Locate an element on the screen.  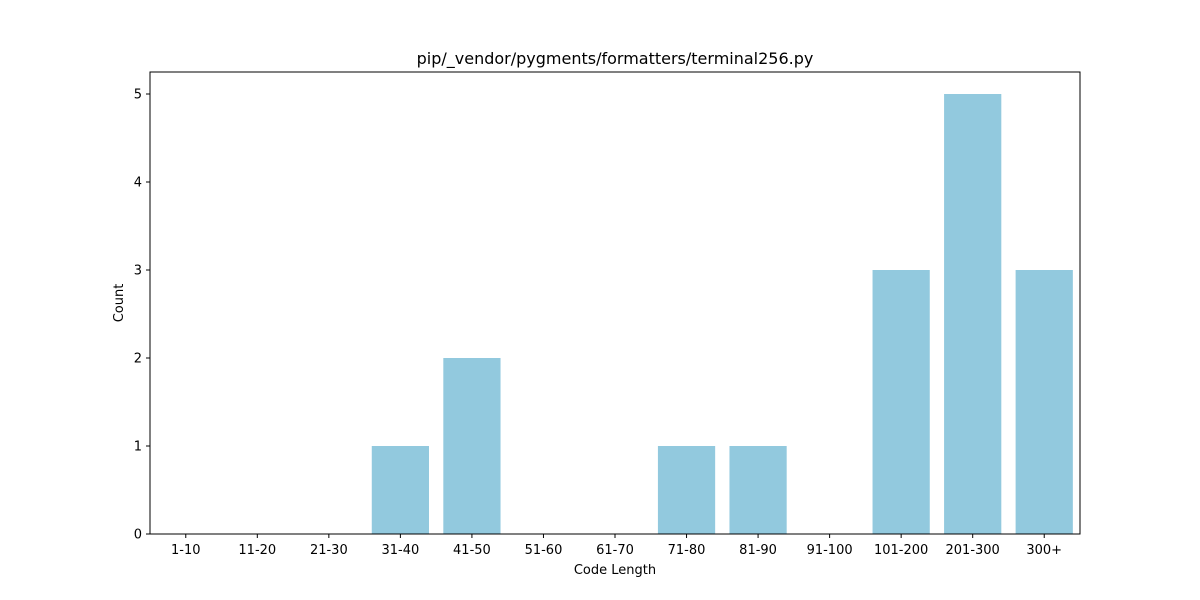
y-axis: 0 1 2 3 4 5 is located at coordinates (142, 315).